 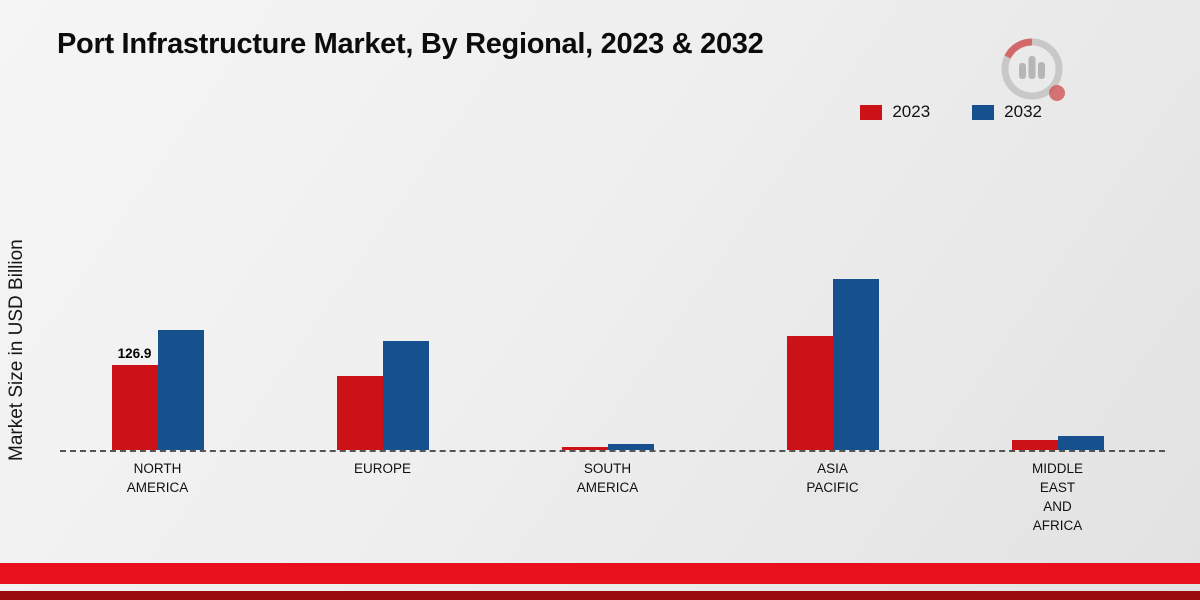 I want to click on bar-2023-north-america: 126.9, so click(x=134, y=398).